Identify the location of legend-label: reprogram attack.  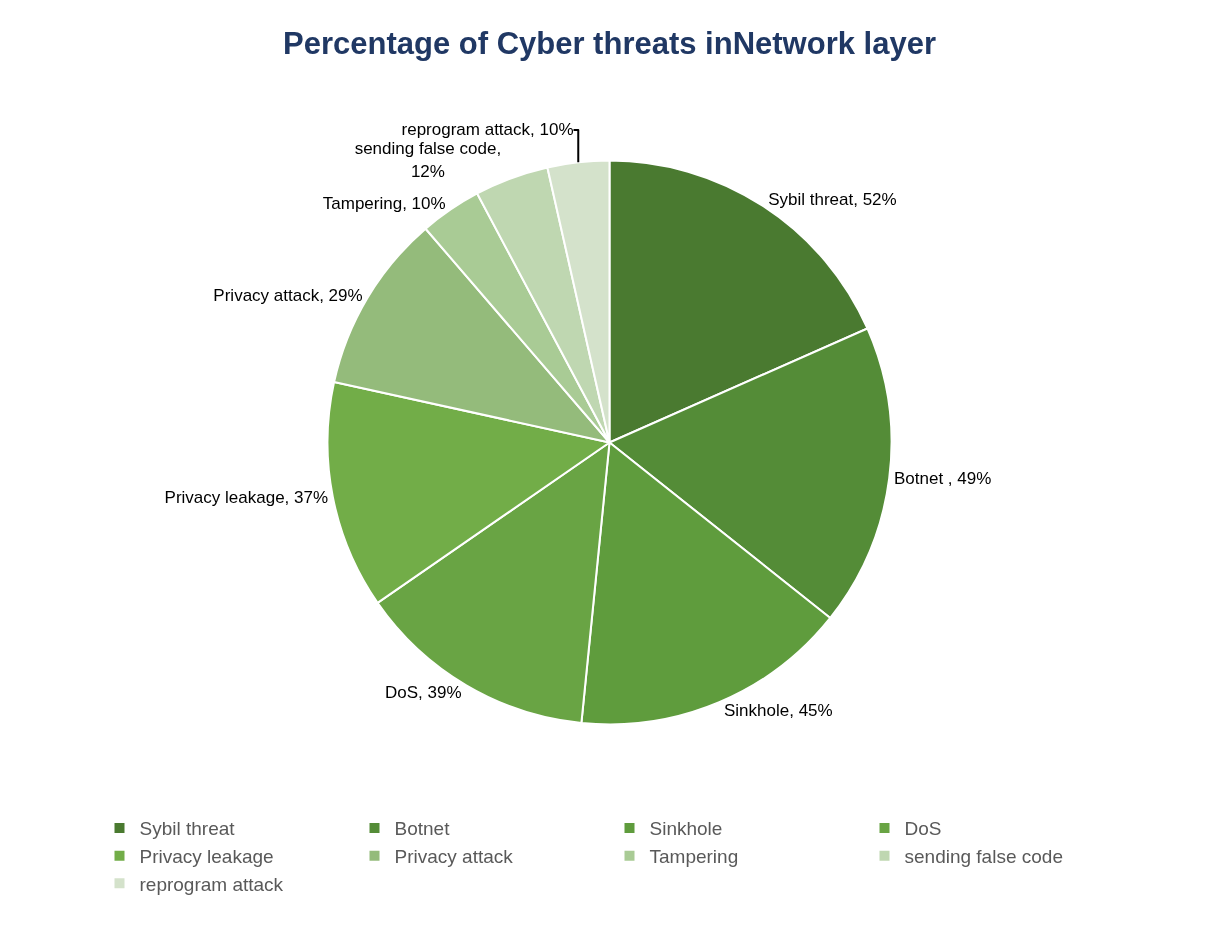
(211, 884).